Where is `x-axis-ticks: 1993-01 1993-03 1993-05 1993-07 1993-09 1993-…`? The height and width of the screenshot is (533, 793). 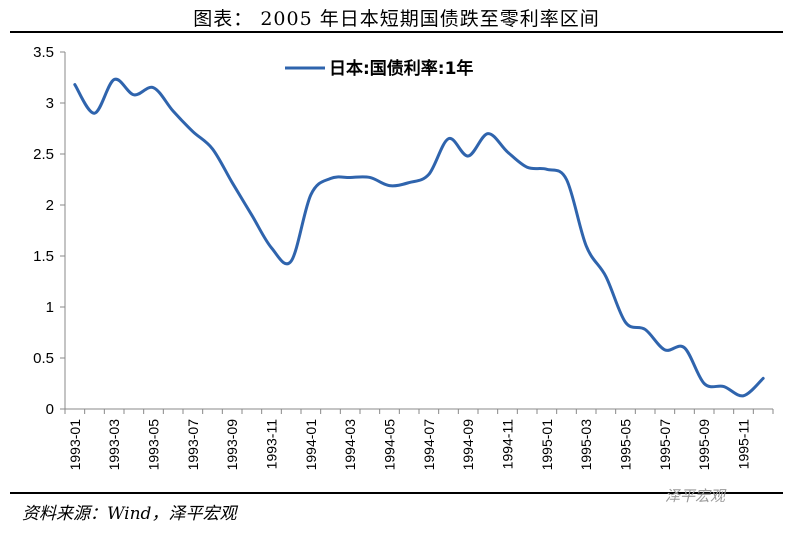 x-axis-ticks: 1993-01 1993-03 1993-05 1993-07 1993-09 1993-… is located at coordinates (419, 440).